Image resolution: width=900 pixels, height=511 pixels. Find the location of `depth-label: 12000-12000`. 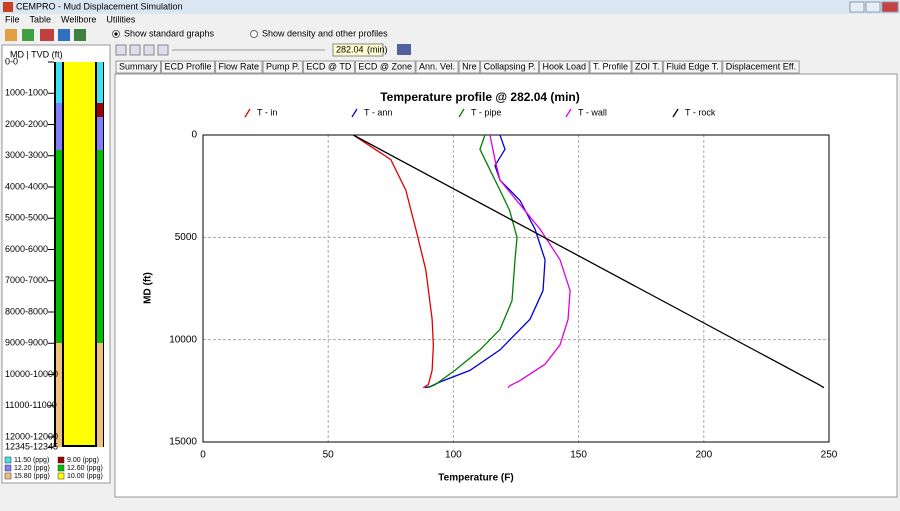

depth-label: 12000-12000 is located at coordinates (31, 436).